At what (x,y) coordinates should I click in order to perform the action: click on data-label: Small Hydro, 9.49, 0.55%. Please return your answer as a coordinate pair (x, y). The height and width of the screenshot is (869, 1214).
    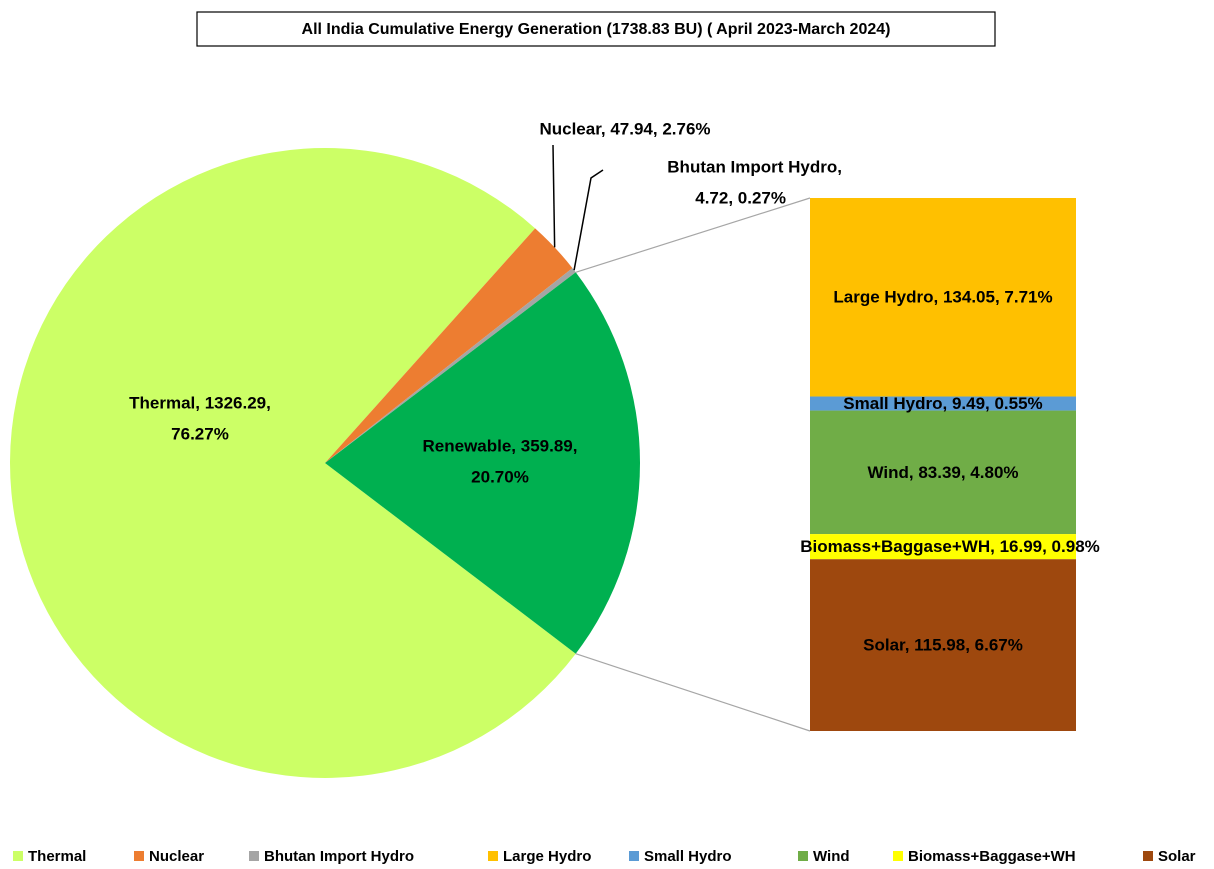
    Looking at the image, I should click on (942, 403).